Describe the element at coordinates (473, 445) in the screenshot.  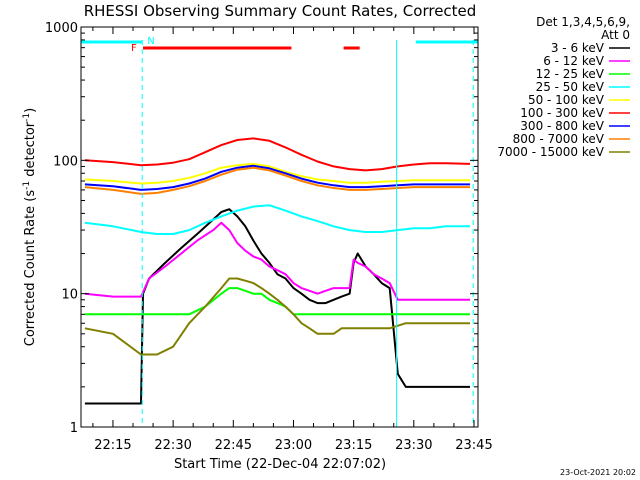
I see `x-tick-label-6: 23:45` at that location.